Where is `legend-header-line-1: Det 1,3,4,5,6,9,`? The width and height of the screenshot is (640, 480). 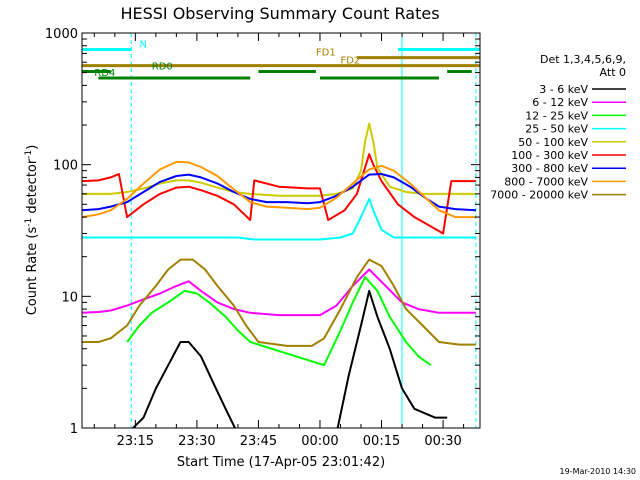
legend-header-line-1: Det 1,3,4,5,6,9, is located at coordinates (583, 59).